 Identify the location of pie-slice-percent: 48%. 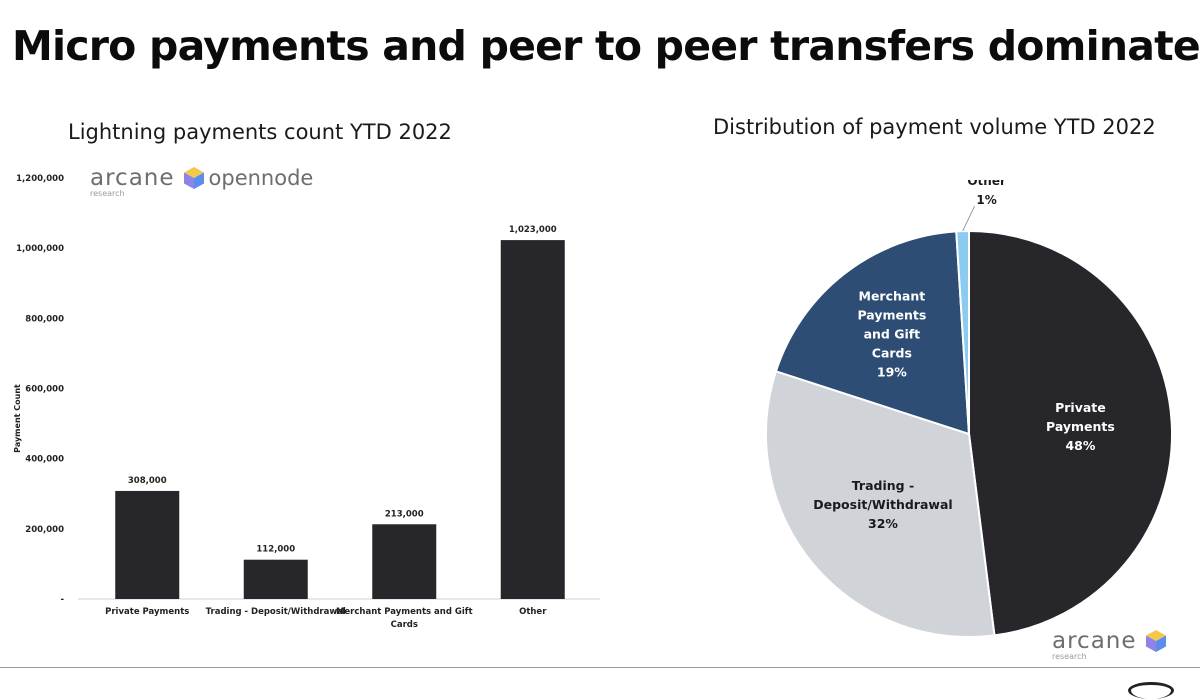
(1080, 445).